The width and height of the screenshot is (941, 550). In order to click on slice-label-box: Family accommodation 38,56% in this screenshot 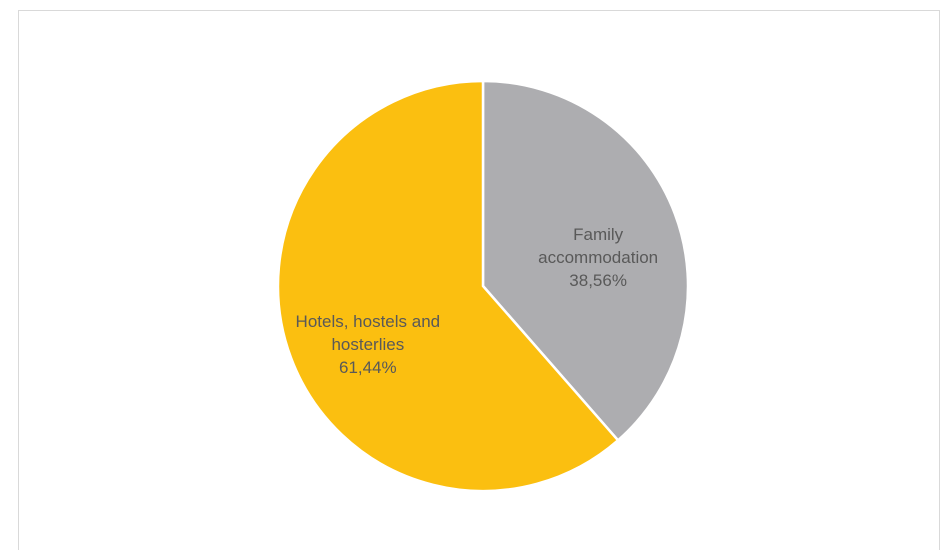, I will do `click(598, 258)`.